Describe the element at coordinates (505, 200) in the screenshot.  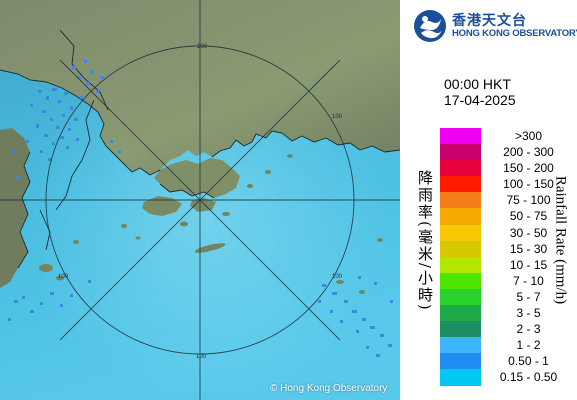
I see `scale-row: 75 - 100` at that location.